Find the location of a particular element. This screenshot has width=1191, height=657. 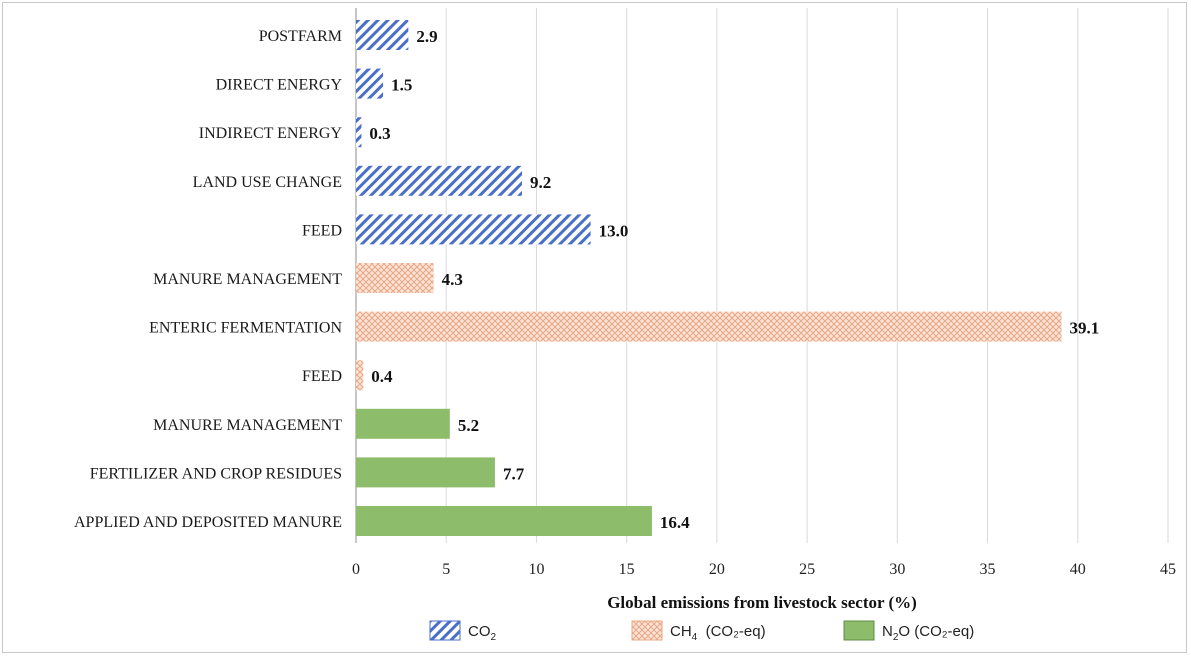

x-tick-label: 5 is located at coordinates (446, 569).